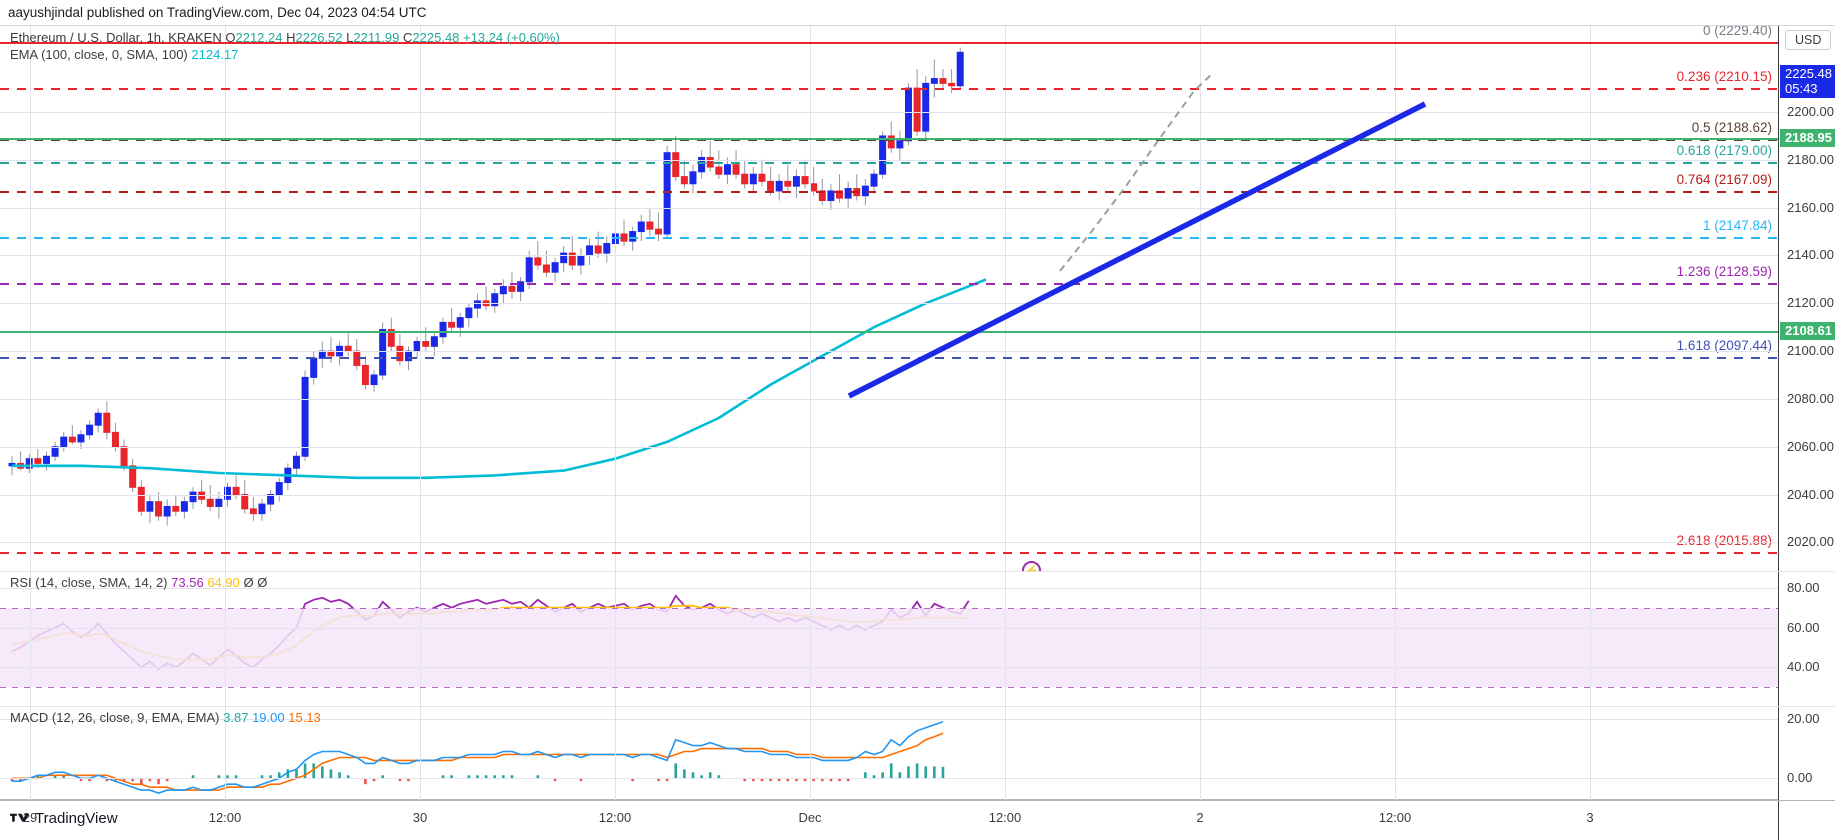  I want to click on tradingview-logo-icon, so click(19, 817).